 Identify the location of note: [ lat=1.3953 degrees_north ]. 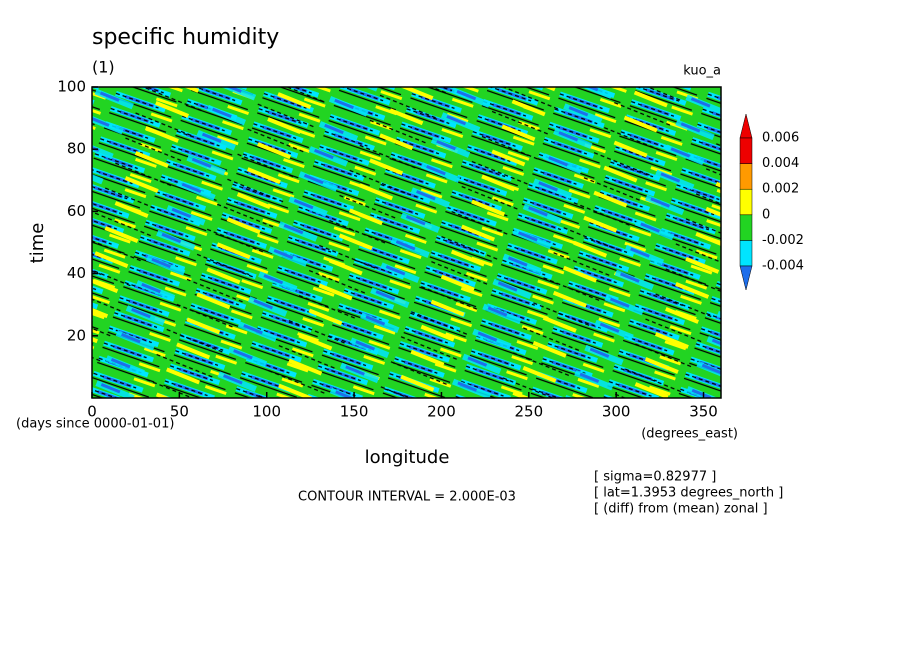
(688, 493).